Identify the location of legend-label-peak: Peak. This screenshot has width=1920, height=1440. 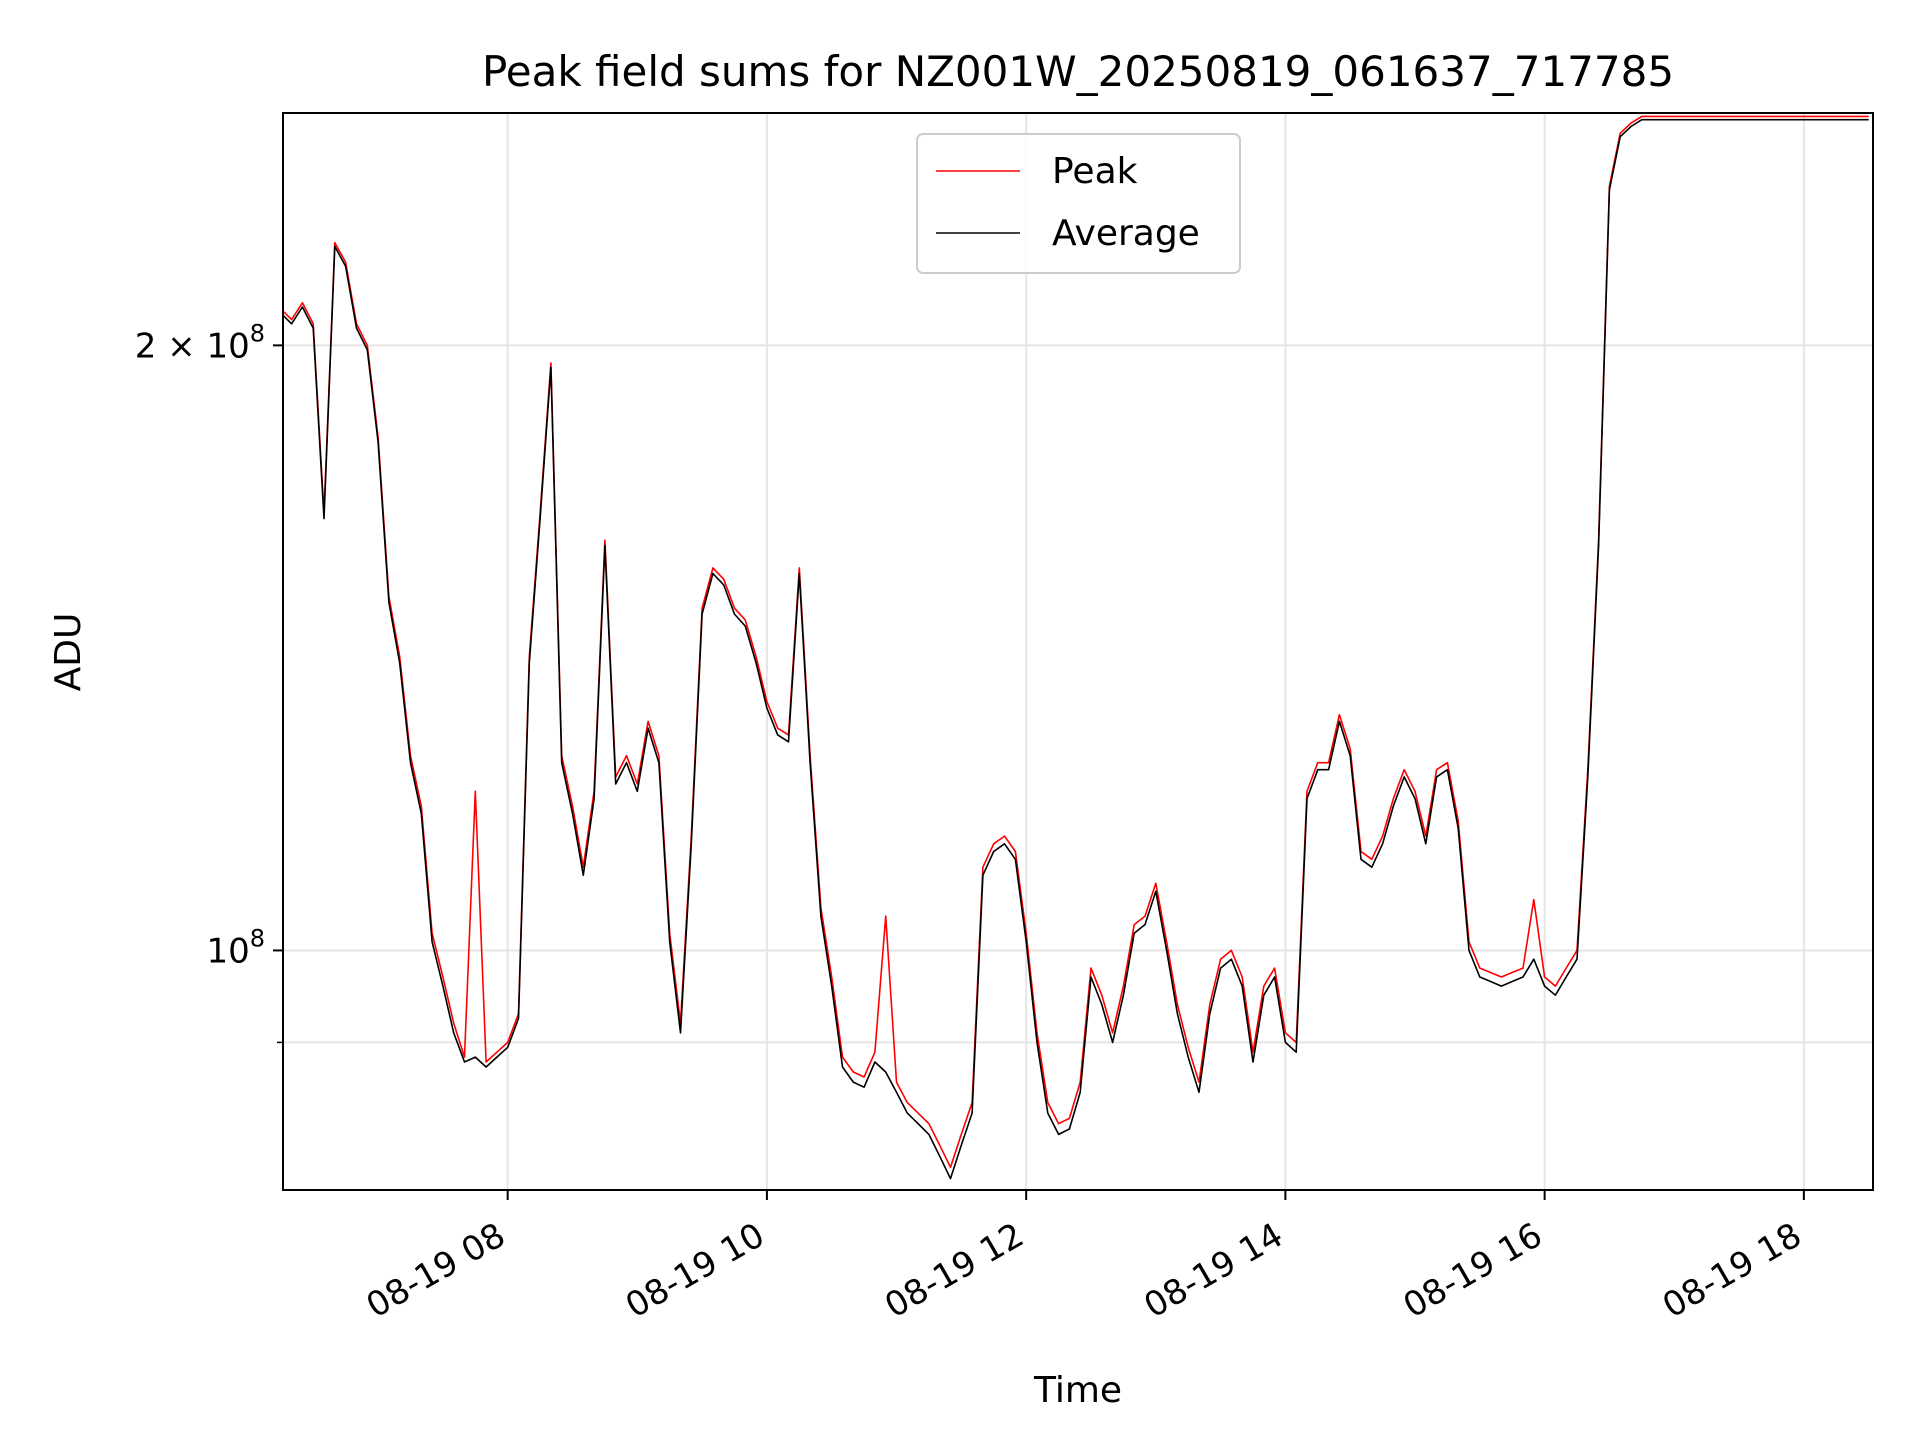
(1095, 171).